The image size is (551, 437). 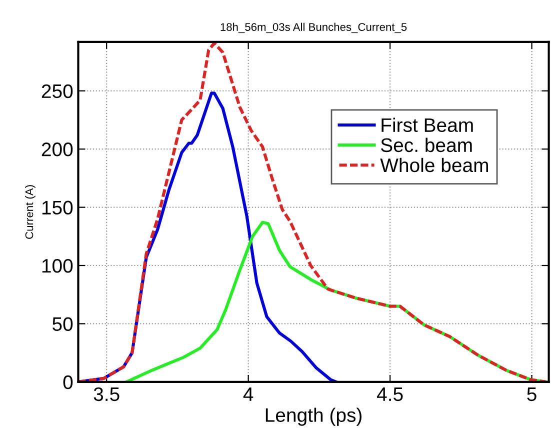 I want to click on legend-label: Sec. beam, so click(x=426, y=145).